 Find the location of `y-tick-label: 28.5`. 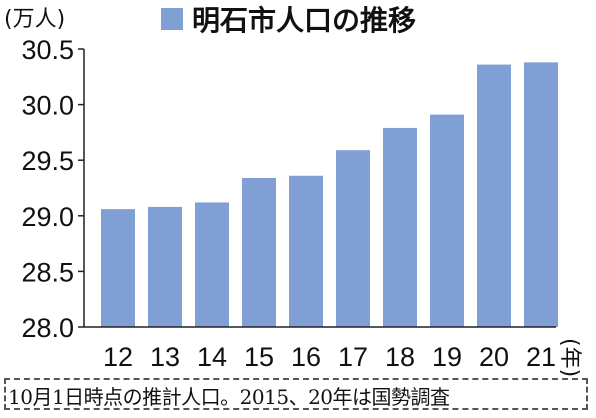

y-tick-label: 28.5 is located at coordinates (47, 272).